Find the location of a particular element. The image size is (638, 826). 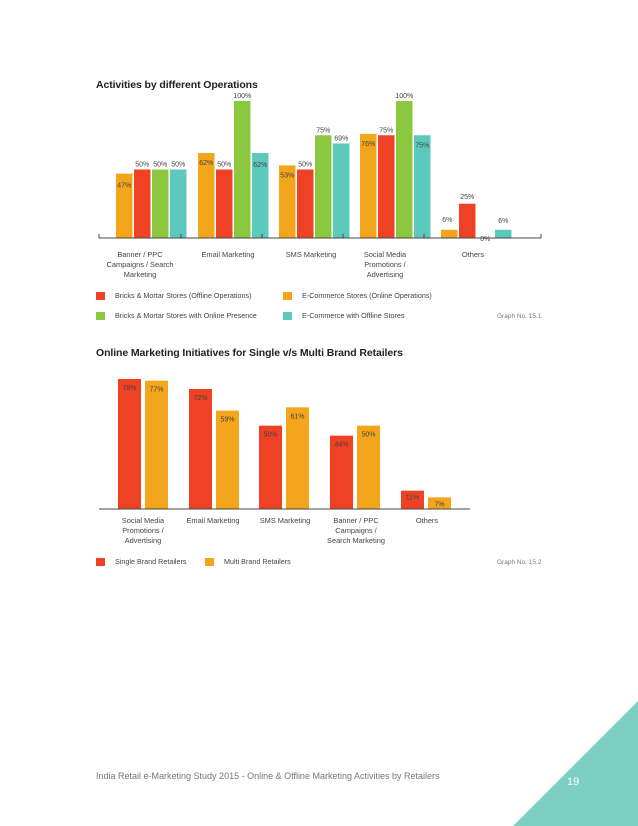

chart1-data-label-4-3: 6% is located at coordinates (503, 221).